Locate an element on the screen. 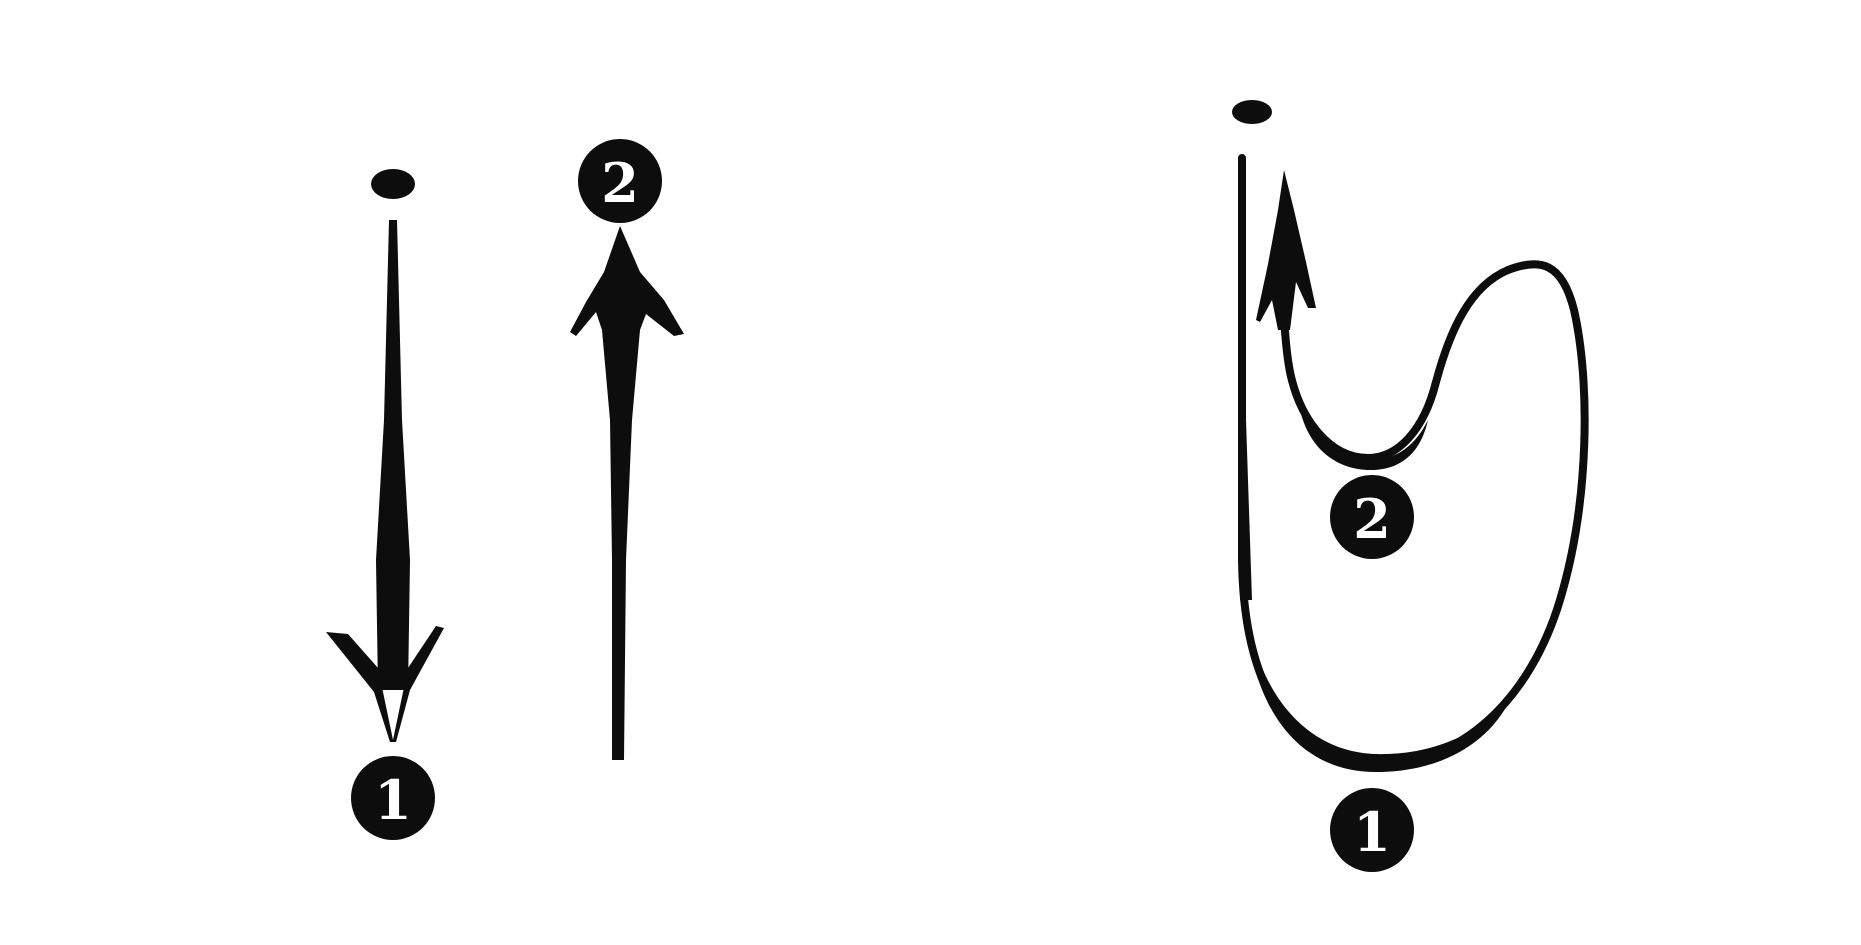 Image resolution: width=1861 pixels, height=945 pixels. down-arrow-head is located at coordinates (385, 684).